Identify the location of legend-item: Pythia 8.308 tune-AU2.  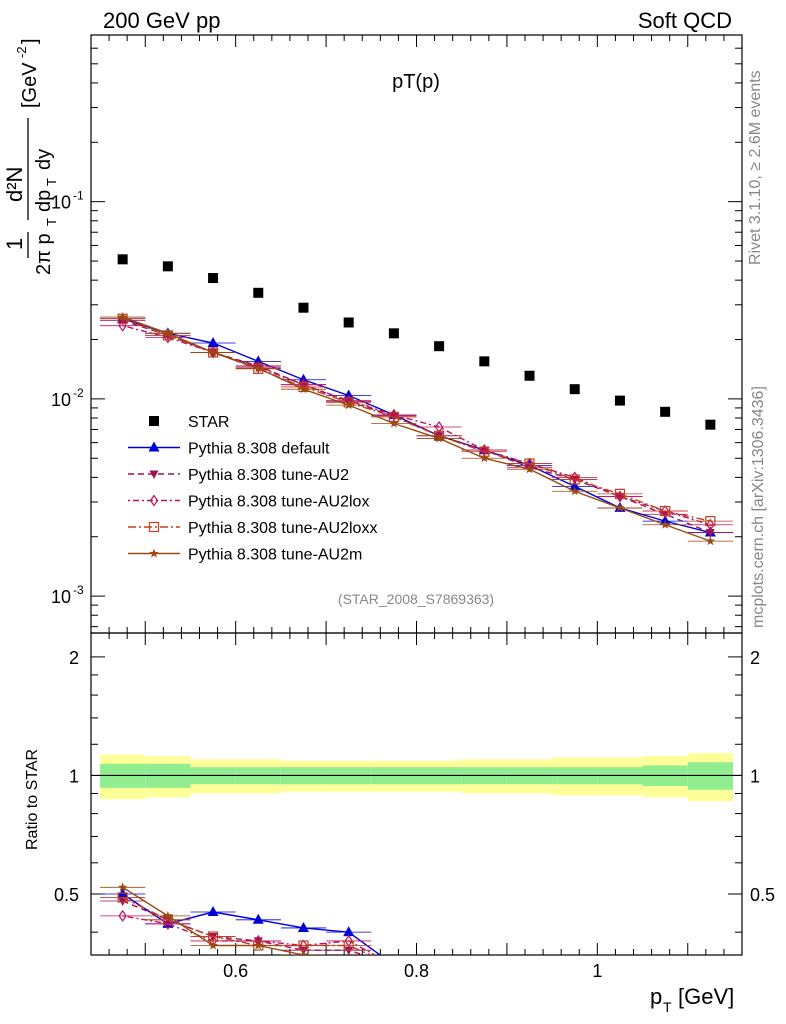
(238, 475).